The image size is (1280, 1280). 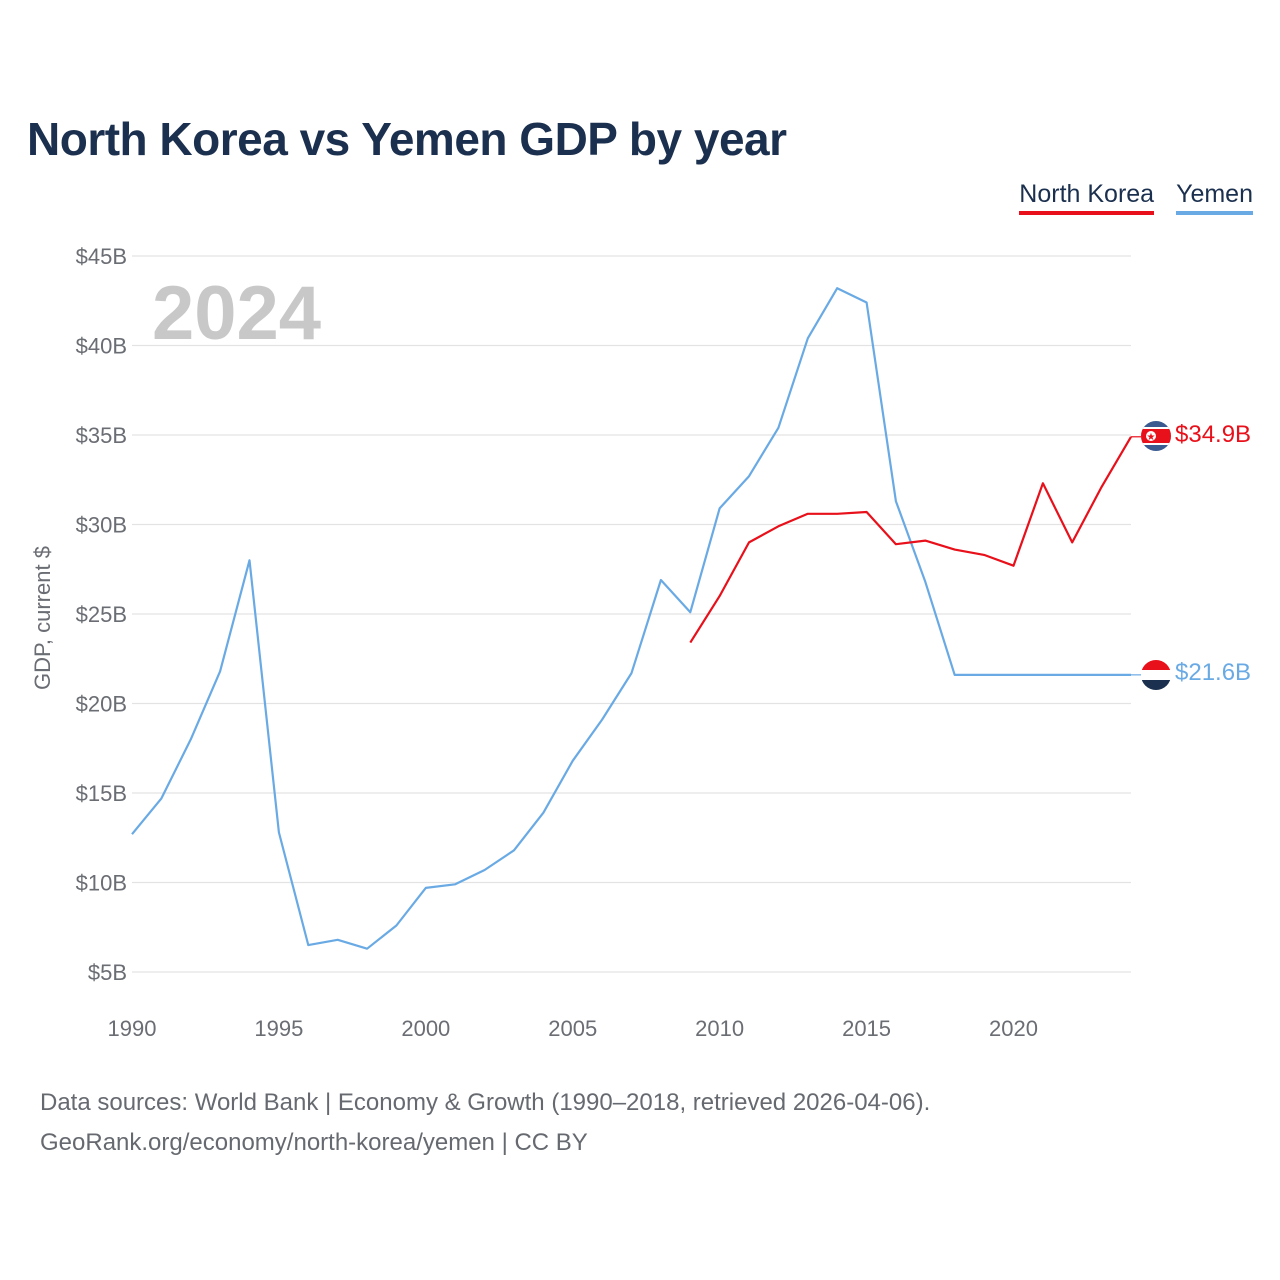 What do you see at coordinates (1156, 675) in the screenshot?
I see `yemen-flag-icon` at bounding box center [1156, 675].